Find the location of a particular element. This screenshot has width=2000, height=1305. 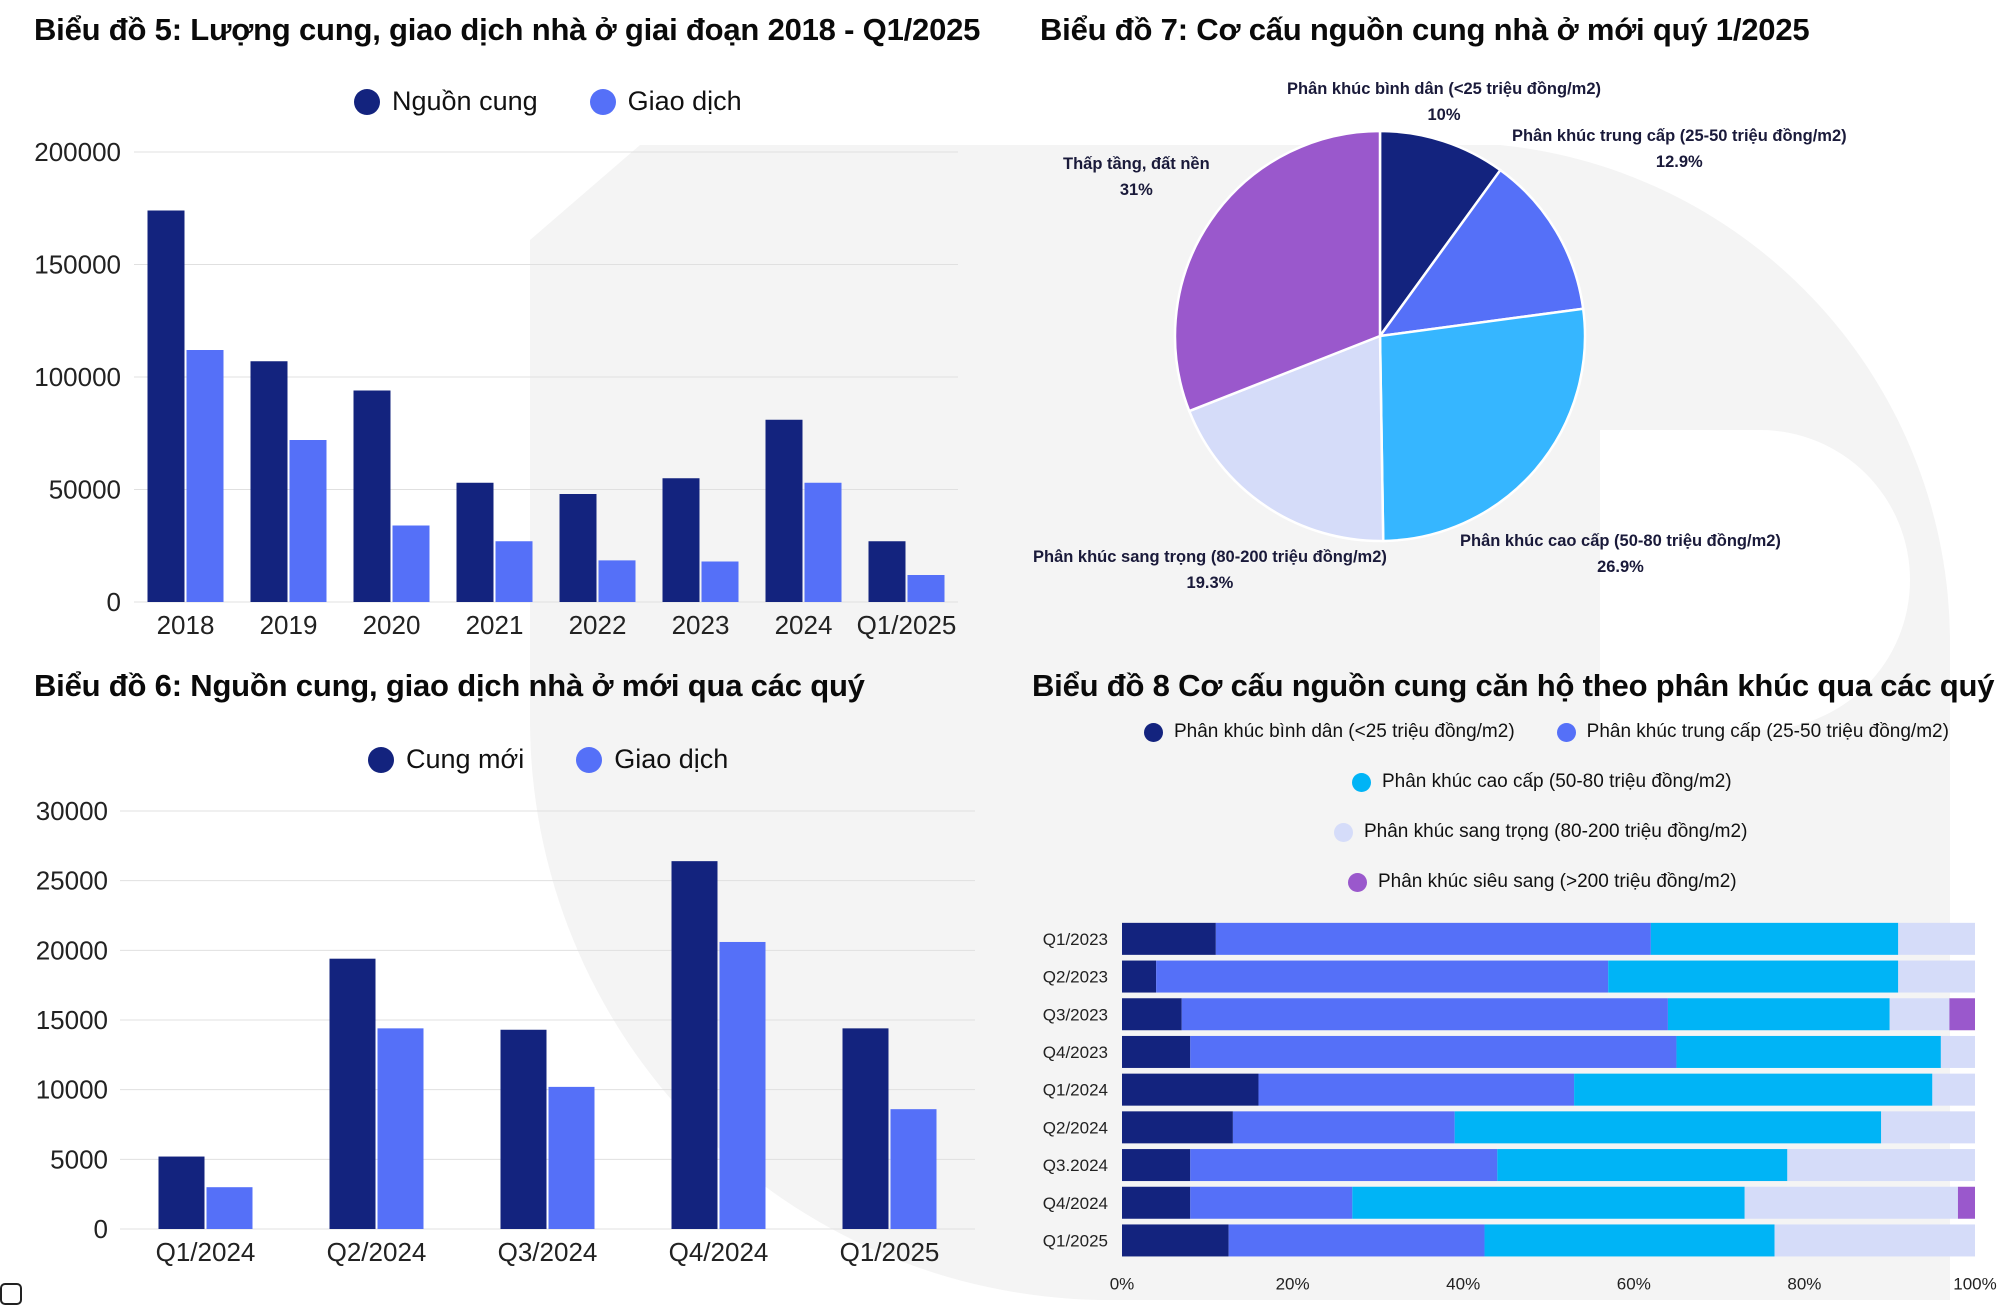

x-tick-label: 100% is located at coordinates (1974, 1283).